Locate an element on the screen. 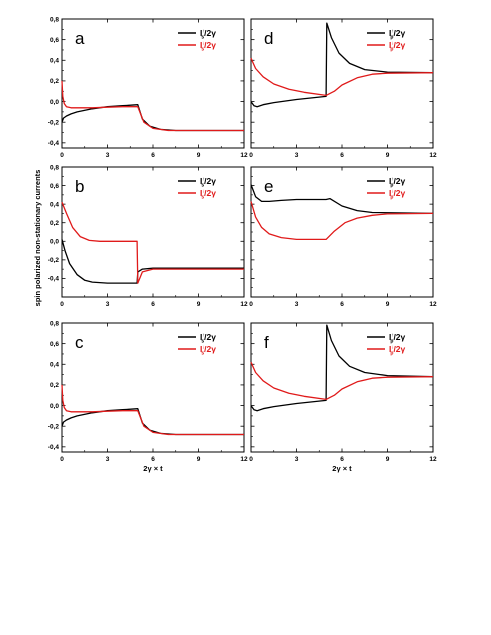  panel-e: 0 3 6 9 12 e I↑ p/2γI↓ p/2γ is located at coordinates (343, 237).